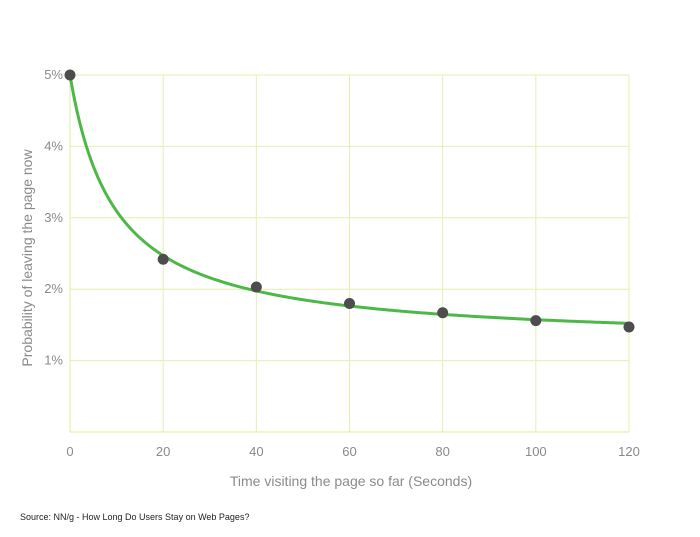 The width and height of the screenshot is (700, 537). I want to click on y-tick-2: 2%, so click(53, 288).